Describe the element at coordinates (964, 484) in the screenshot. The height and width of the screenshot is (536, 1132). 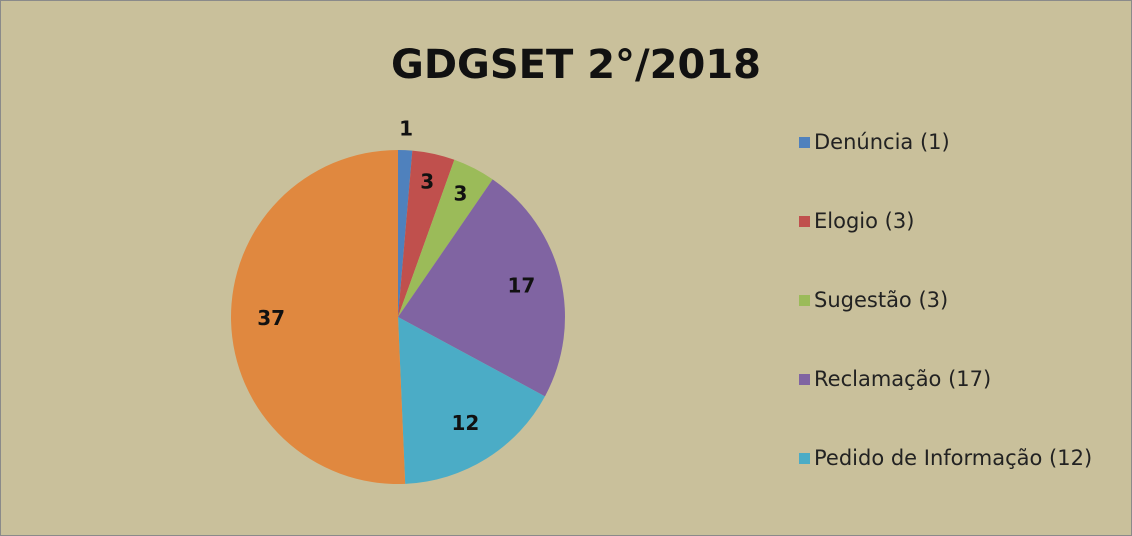
I see `legend-item: Pedido de Informação (12)` at that location.